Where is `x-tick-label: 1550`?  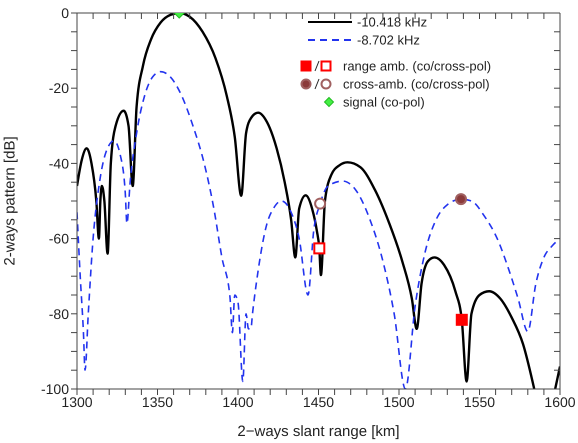
x-tick-label: 1550 is located at coordinates (480, 402).